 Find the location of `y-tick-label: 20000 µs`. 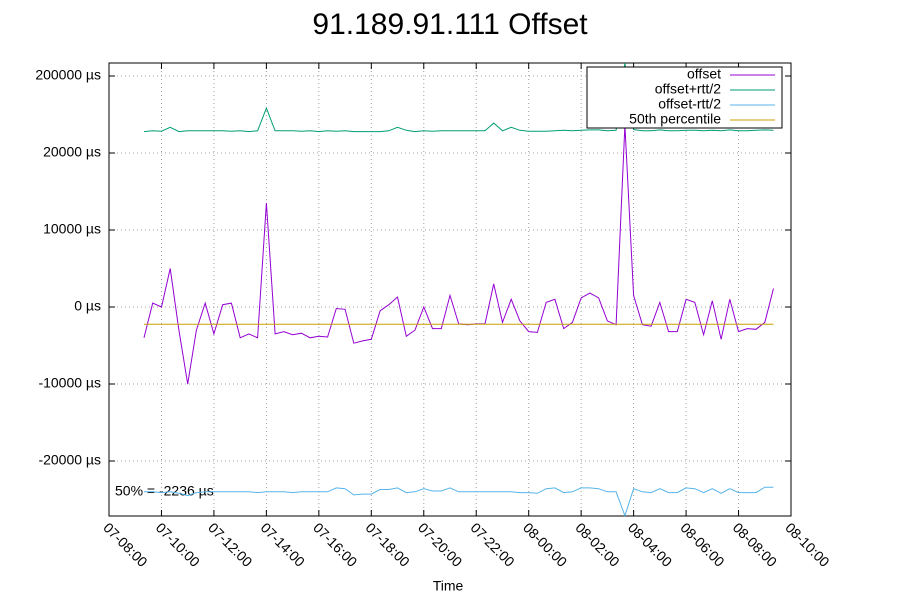

y-tick-label: 20000 µs is located at coordinates (72, 152).